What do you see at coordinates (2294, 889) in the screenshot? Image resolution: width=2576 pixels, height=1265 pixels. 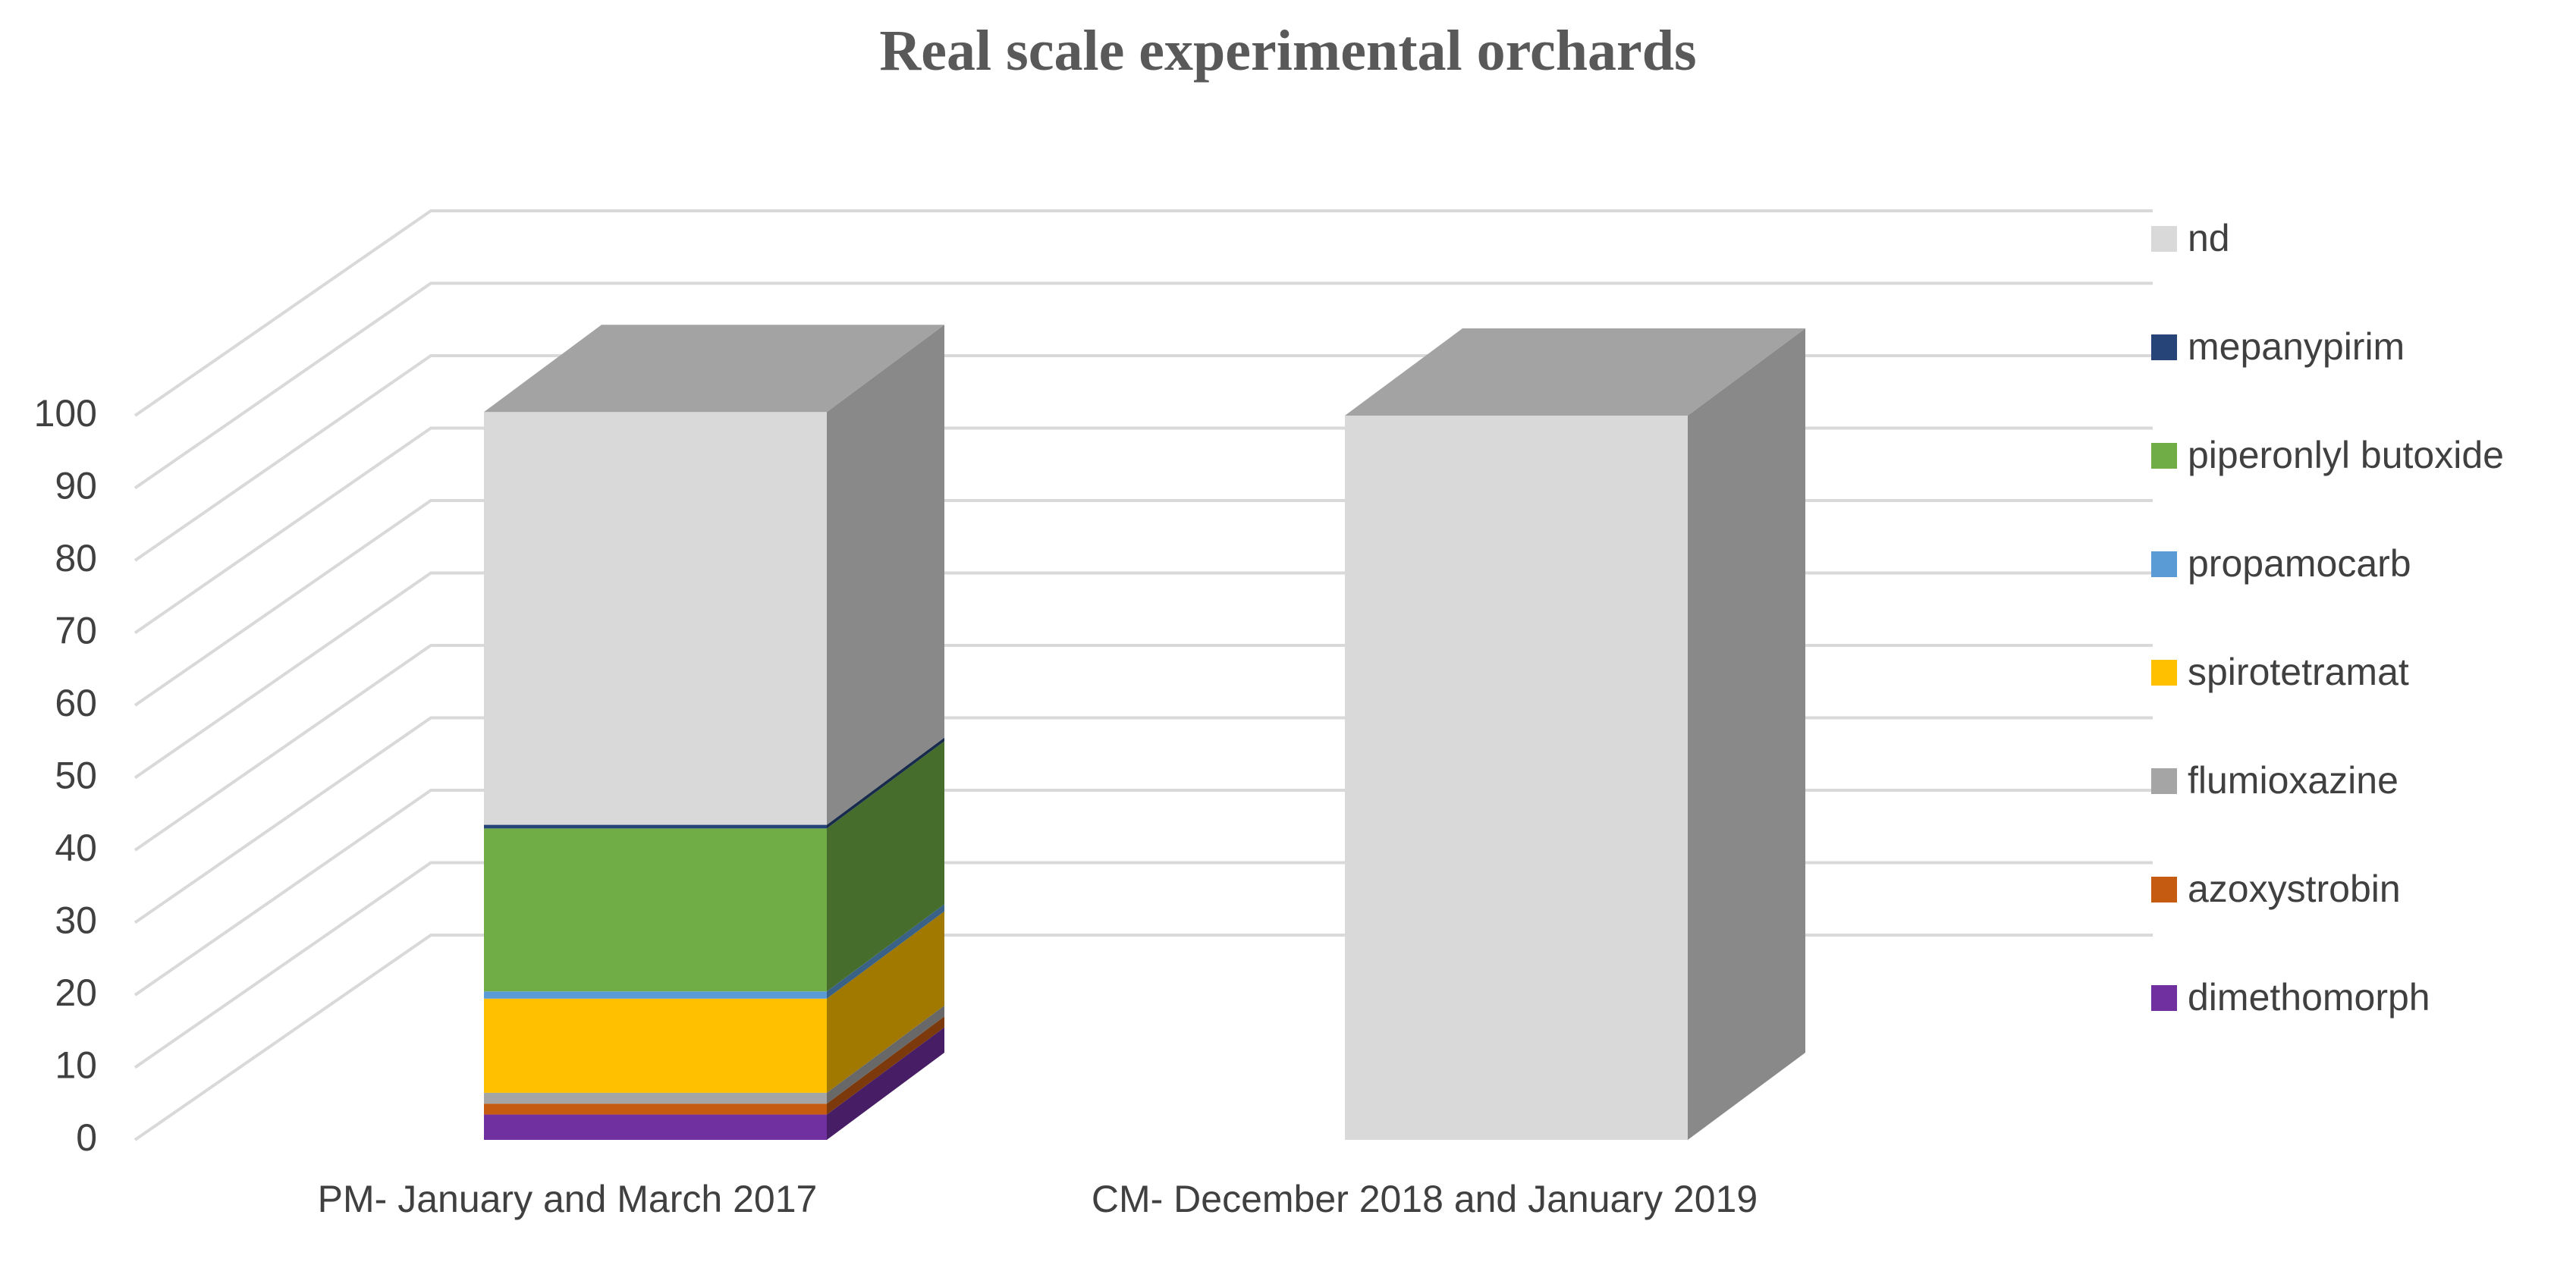 I see `legend-label: azoxystrobin` at bounding box center [2294, 889].